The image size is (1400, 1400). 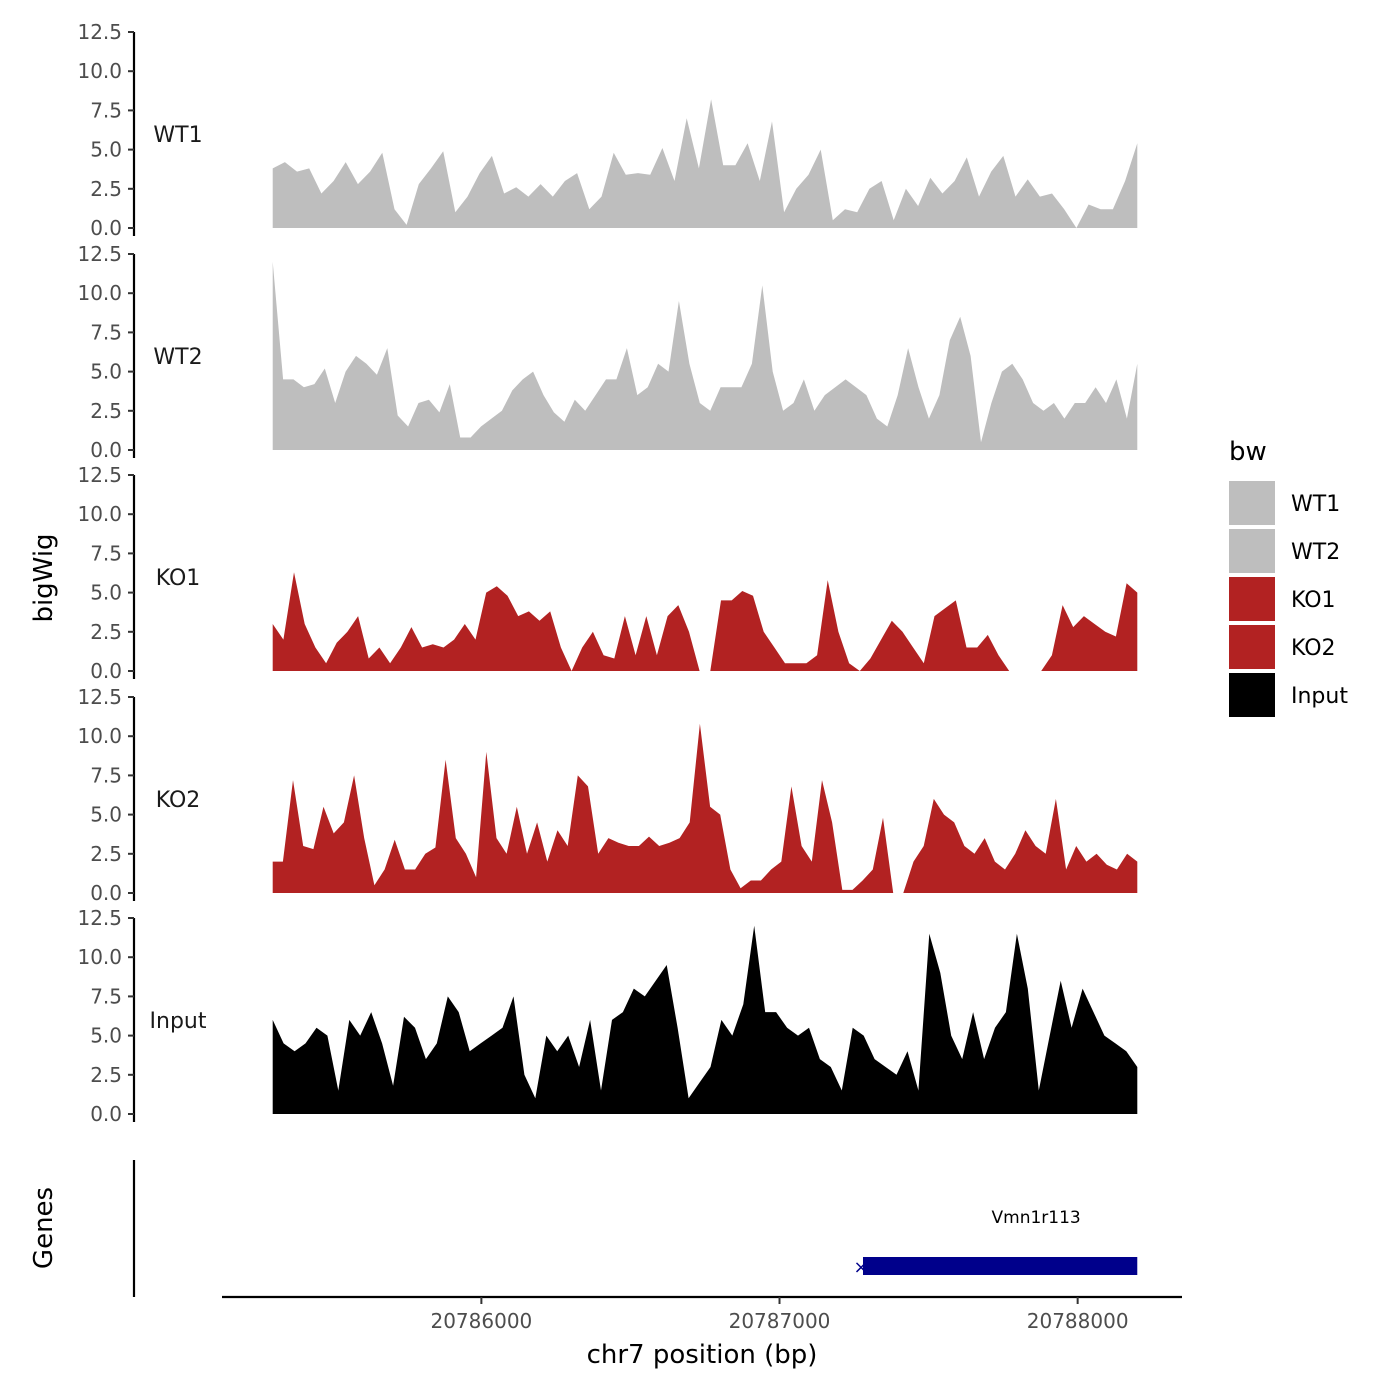 I want to click on legend-key-wt2, so click(x=1252, y=551).